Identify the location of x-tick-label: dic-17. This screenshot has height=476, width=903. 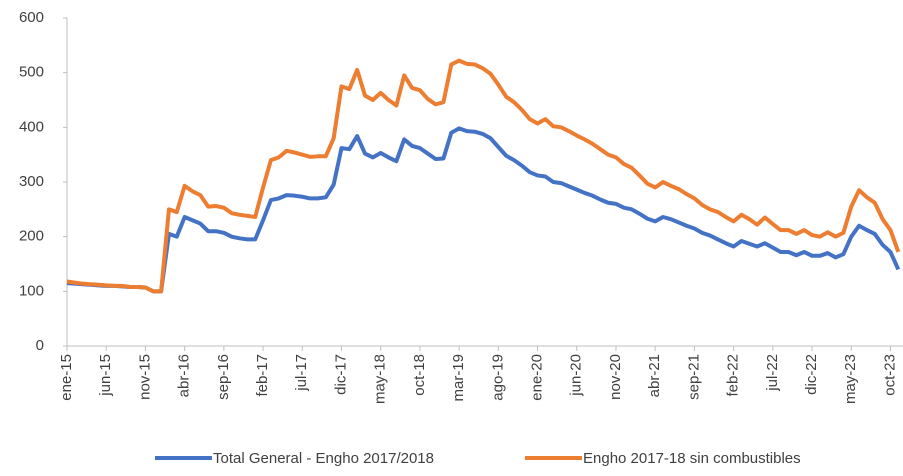
(340, 374).